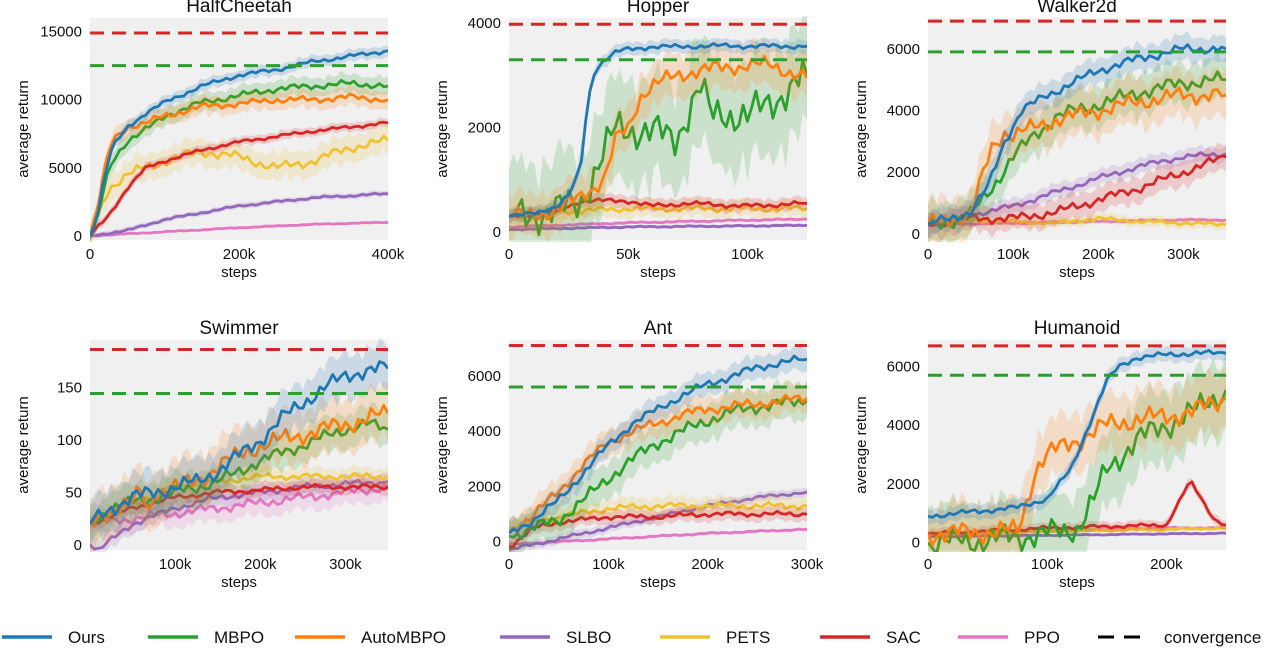  I want to click on legend-item-mbpo: MBPO, so click(206, 637).